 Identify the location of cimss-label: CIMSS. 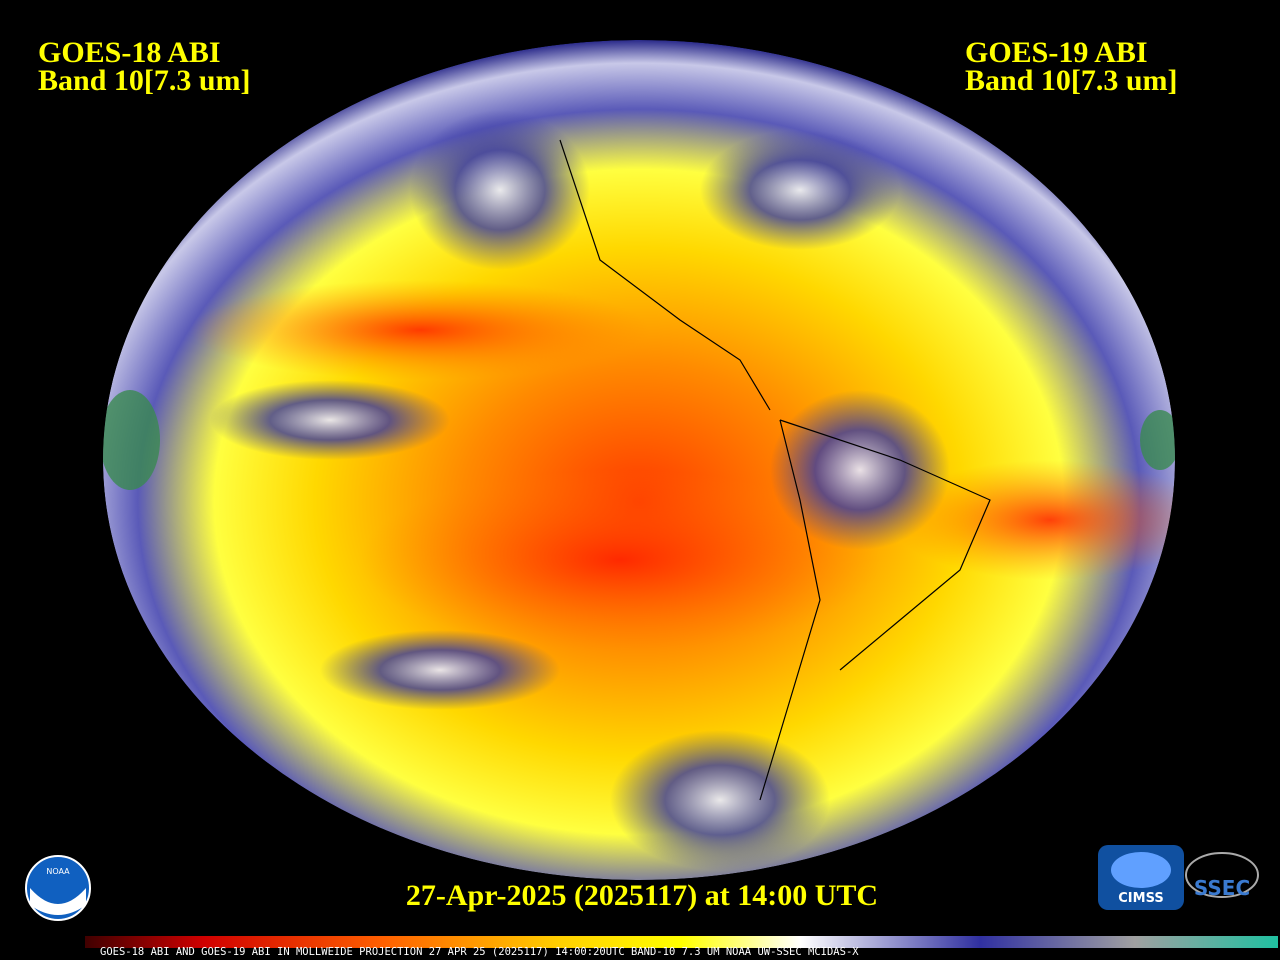
(1140, 898).